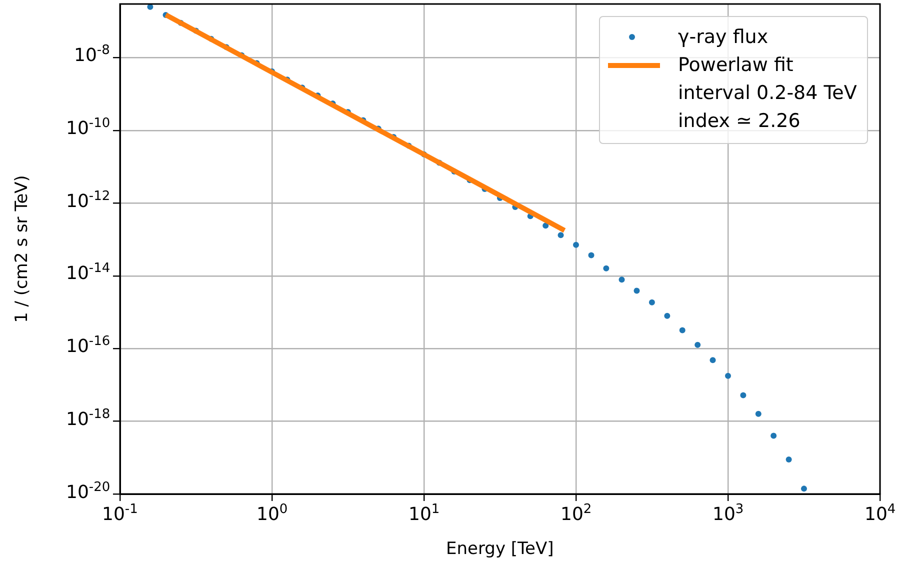 The image size is (900, 572). I want to click on y-tick-label: 10$^{-12}$, so click(88, 200).